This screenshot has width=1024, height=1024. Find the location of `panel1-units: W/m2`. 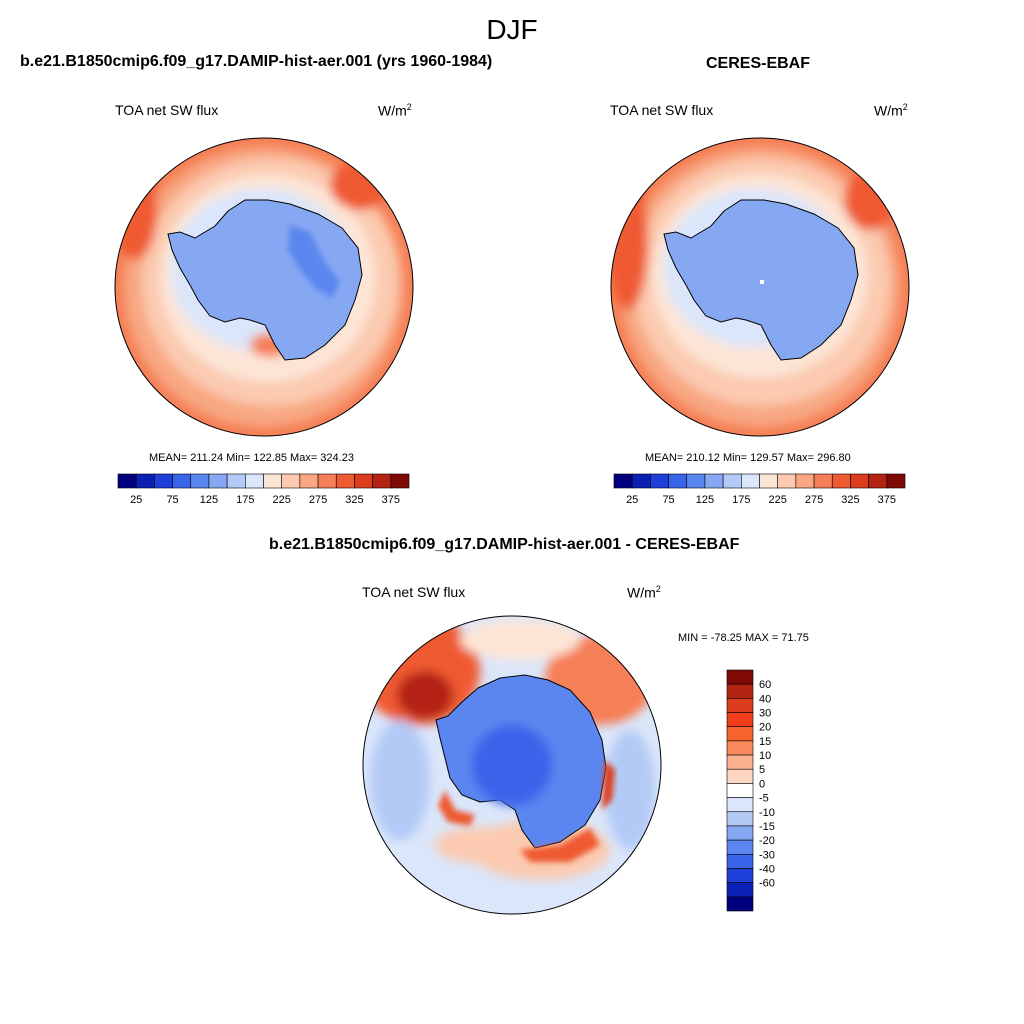

panel1-units: W/m2 is located at coordinates (395, 110).